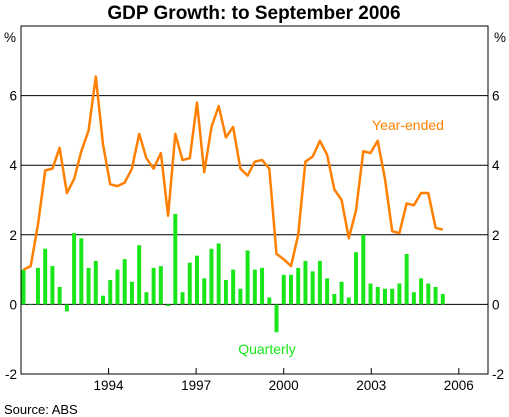  I want to click on y-tick-label-left: -2, so click(11, 374).